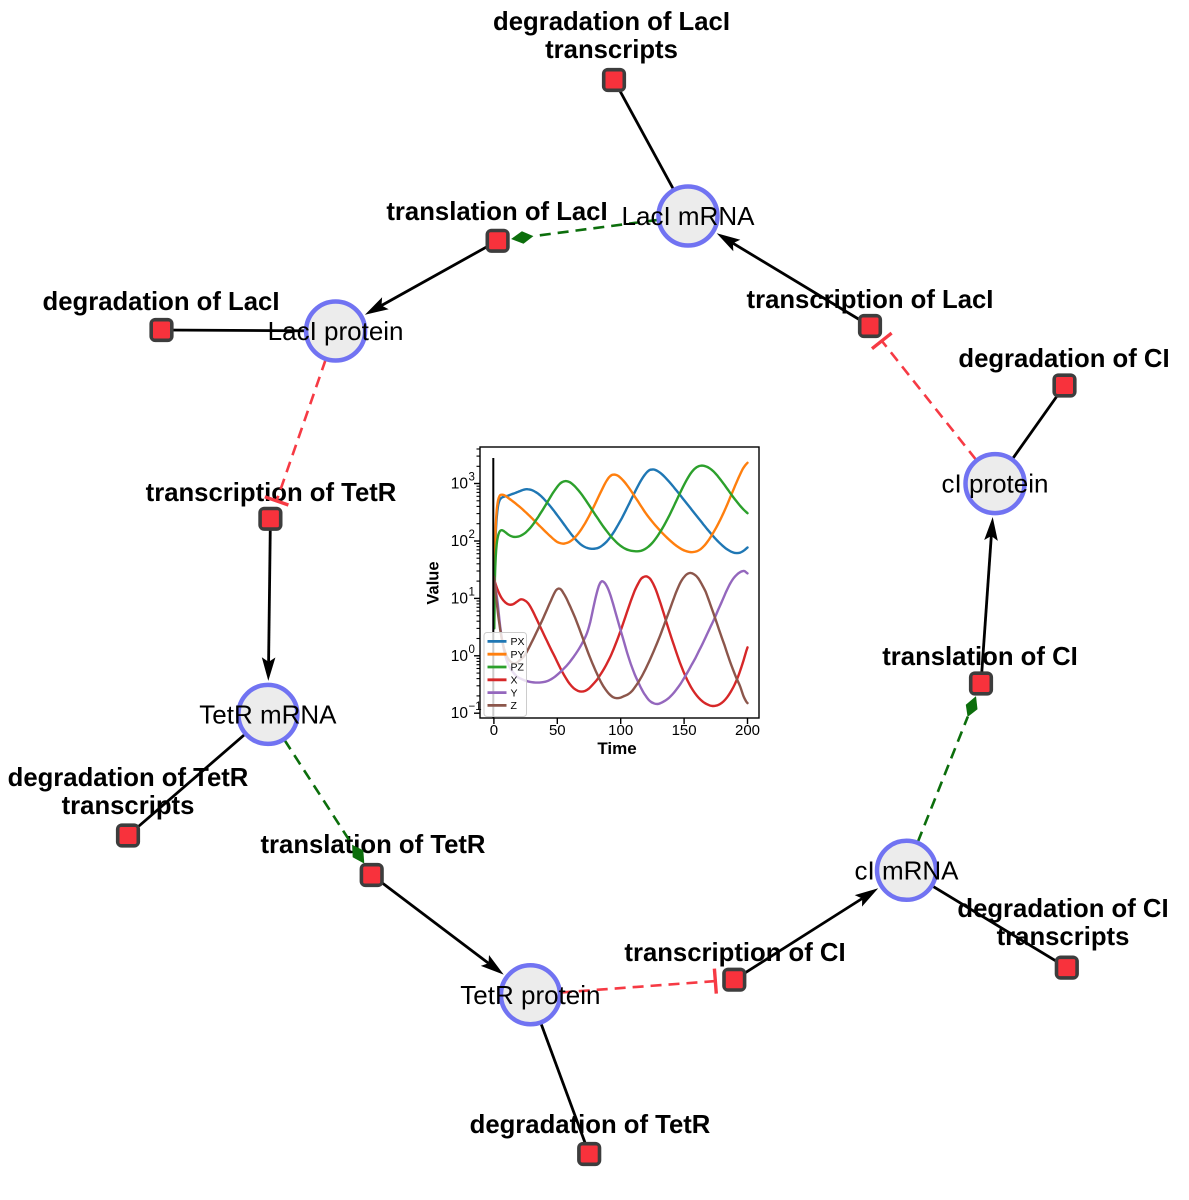 The height and width of the screenshot is (1200, 1189). I want to click on svg-text: 2, so click(472, 535).